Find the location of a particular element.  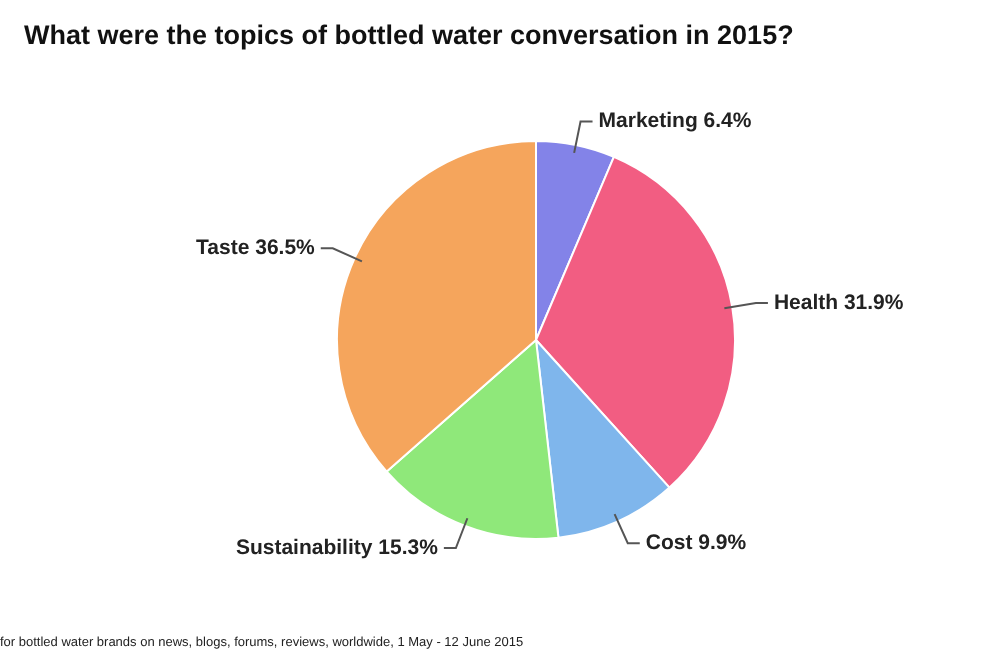

slice-label: Sustainability 15.3% is located at coordinates (337, 547).